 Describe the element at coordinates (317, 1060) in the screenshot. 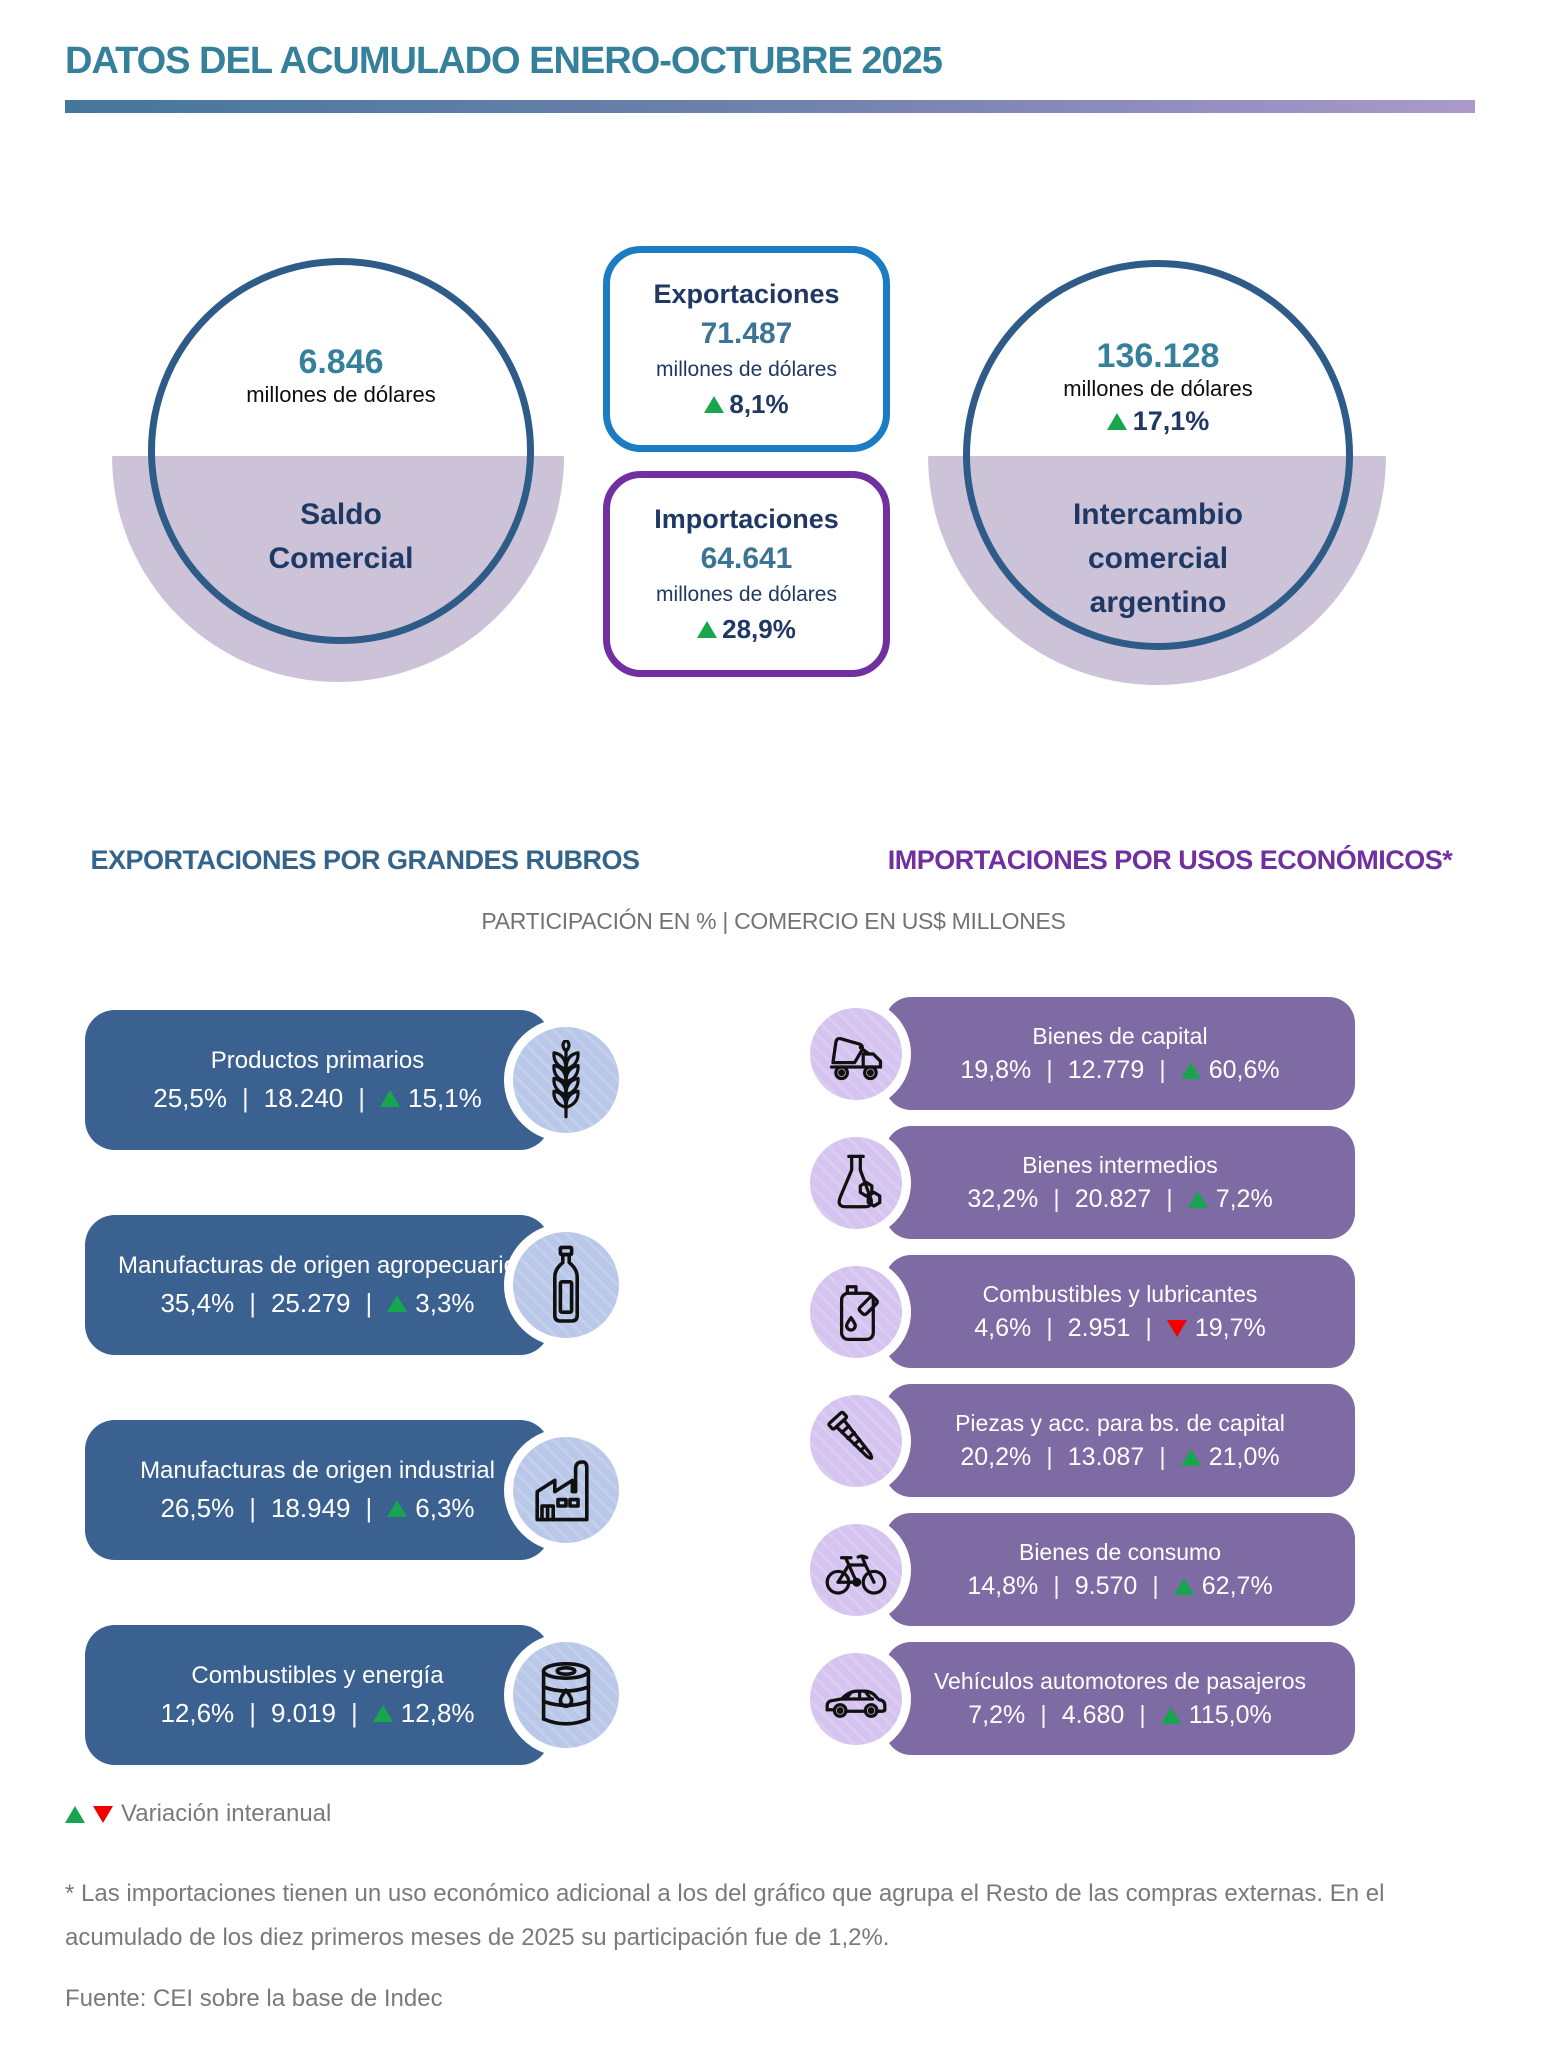

I see `export-row-label: Productos primarios` at that location.